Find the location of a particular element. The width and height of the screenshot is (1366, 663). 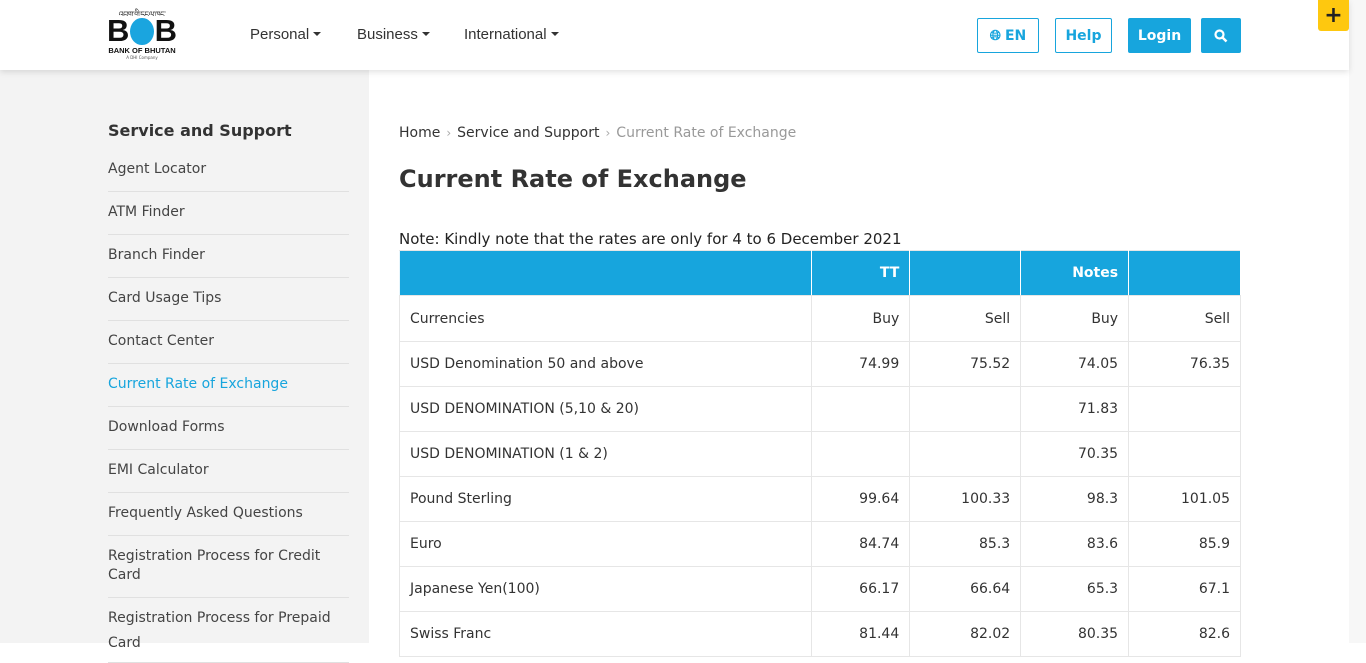

login-button: Login is located at coordinates (1159, 35).